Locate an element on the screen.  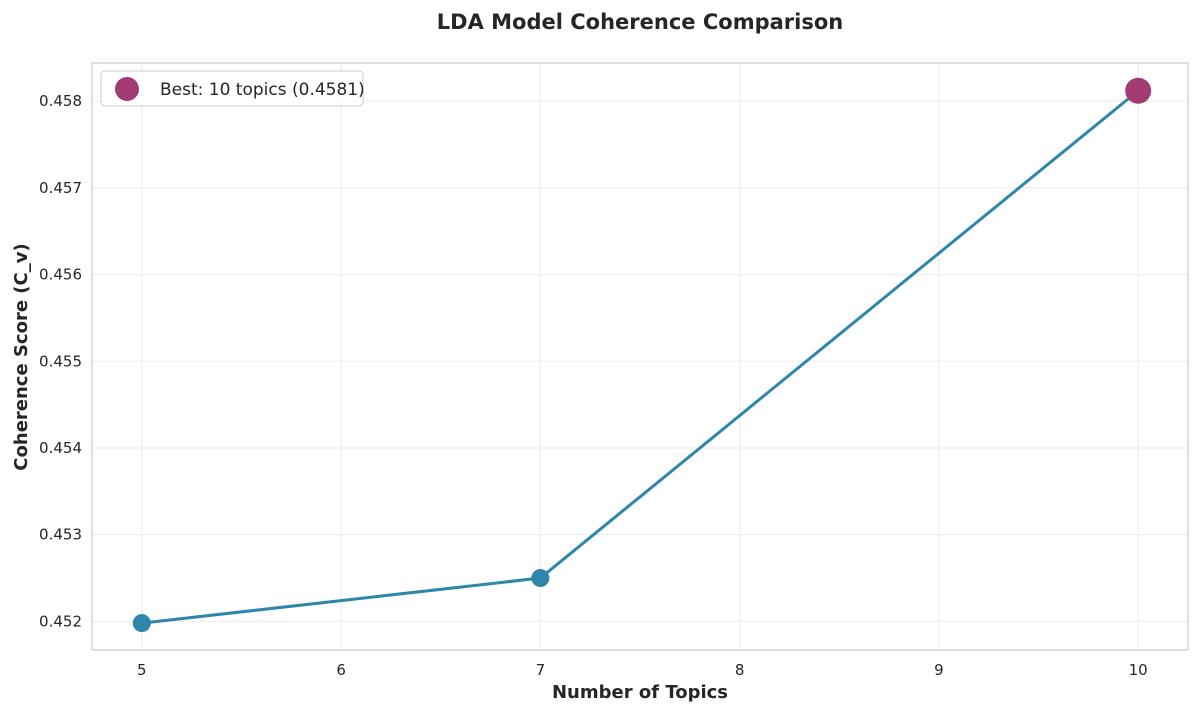
y-axis-label: Coherence Score (C_v) is located at coordinates (21, 356).